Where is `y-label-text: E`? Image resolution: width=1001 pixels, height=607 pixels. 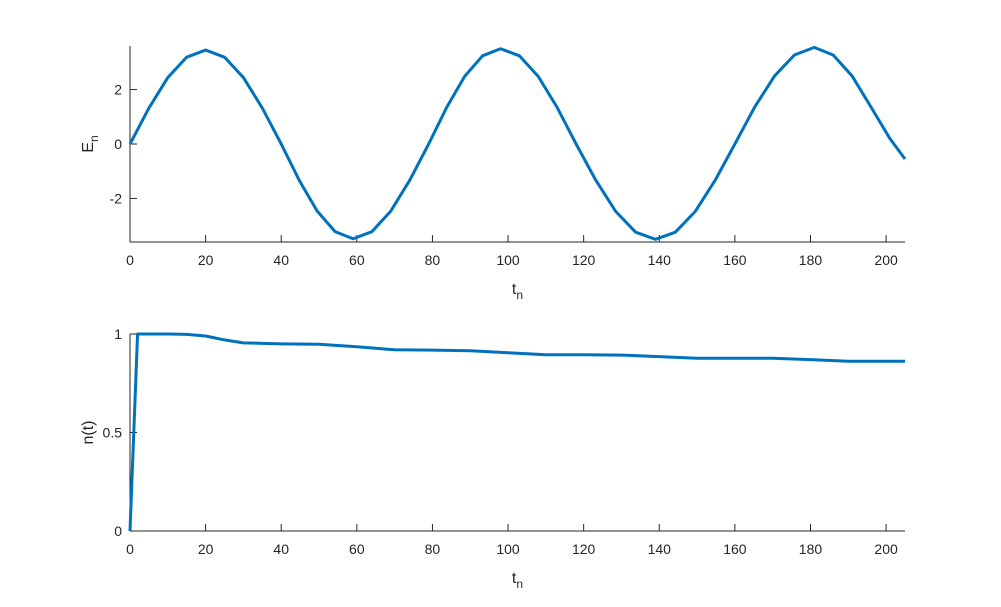 y-label-text: E is located at coordinates (88, 147).